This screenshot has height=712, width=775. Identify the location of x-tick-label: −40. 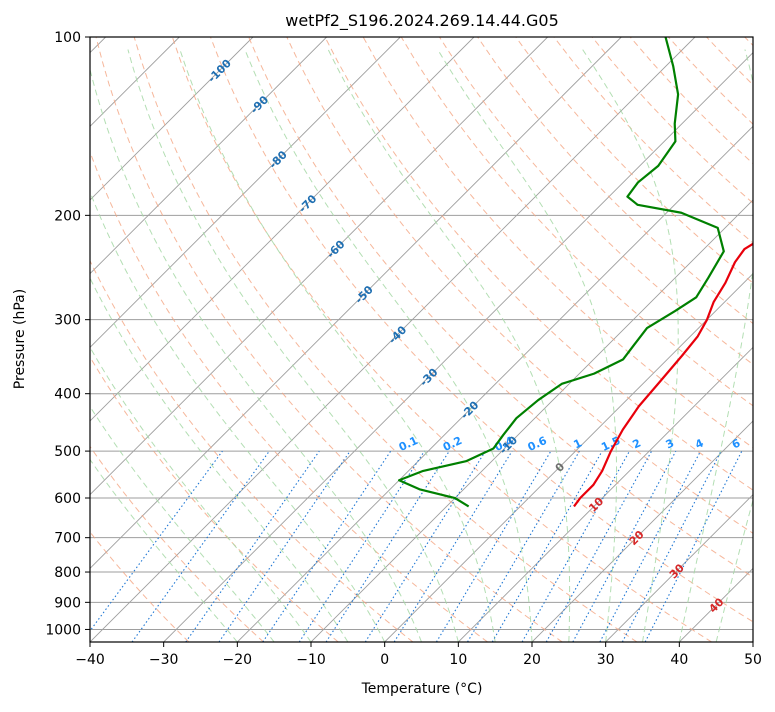
(90, 660).